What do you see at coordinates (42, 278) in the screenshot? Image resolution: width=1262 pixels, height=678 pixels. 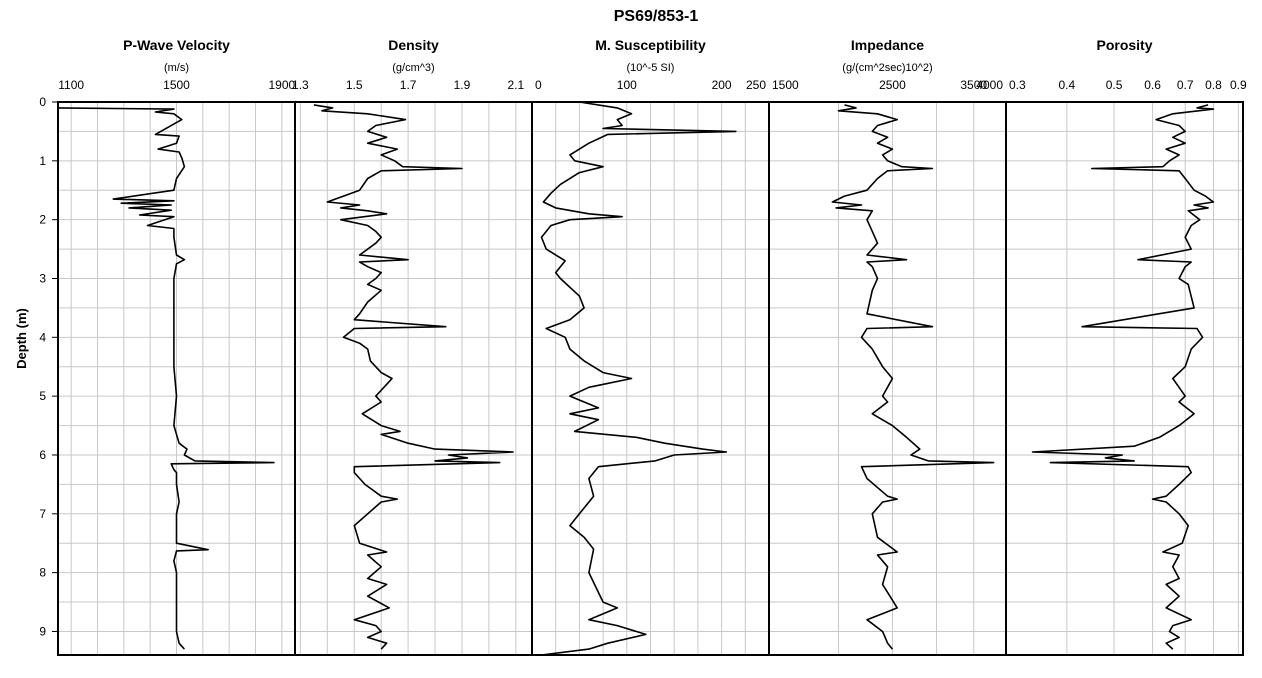 I see `y-tick-label: 3` at bounding box center [42, 278].